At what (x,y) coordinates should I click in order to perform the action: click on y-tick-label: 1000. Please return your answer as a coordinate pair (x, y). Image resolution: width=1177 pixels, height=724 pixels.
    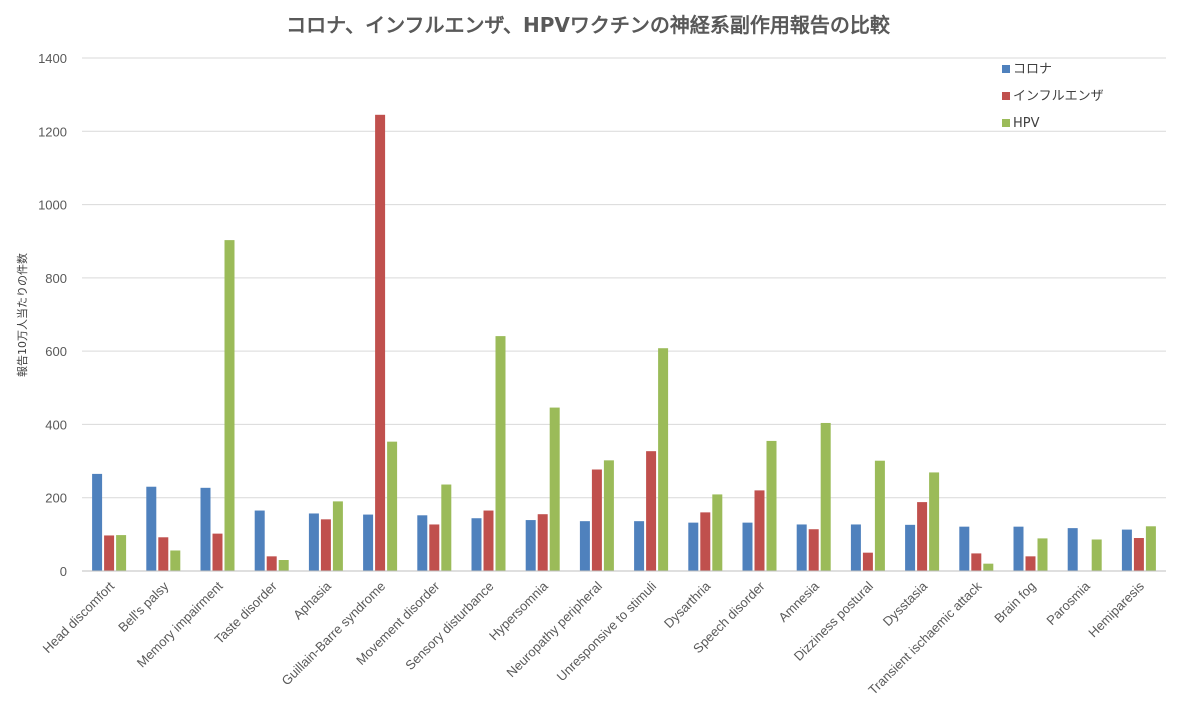
    Looking at the image, I should click on (52, 205).